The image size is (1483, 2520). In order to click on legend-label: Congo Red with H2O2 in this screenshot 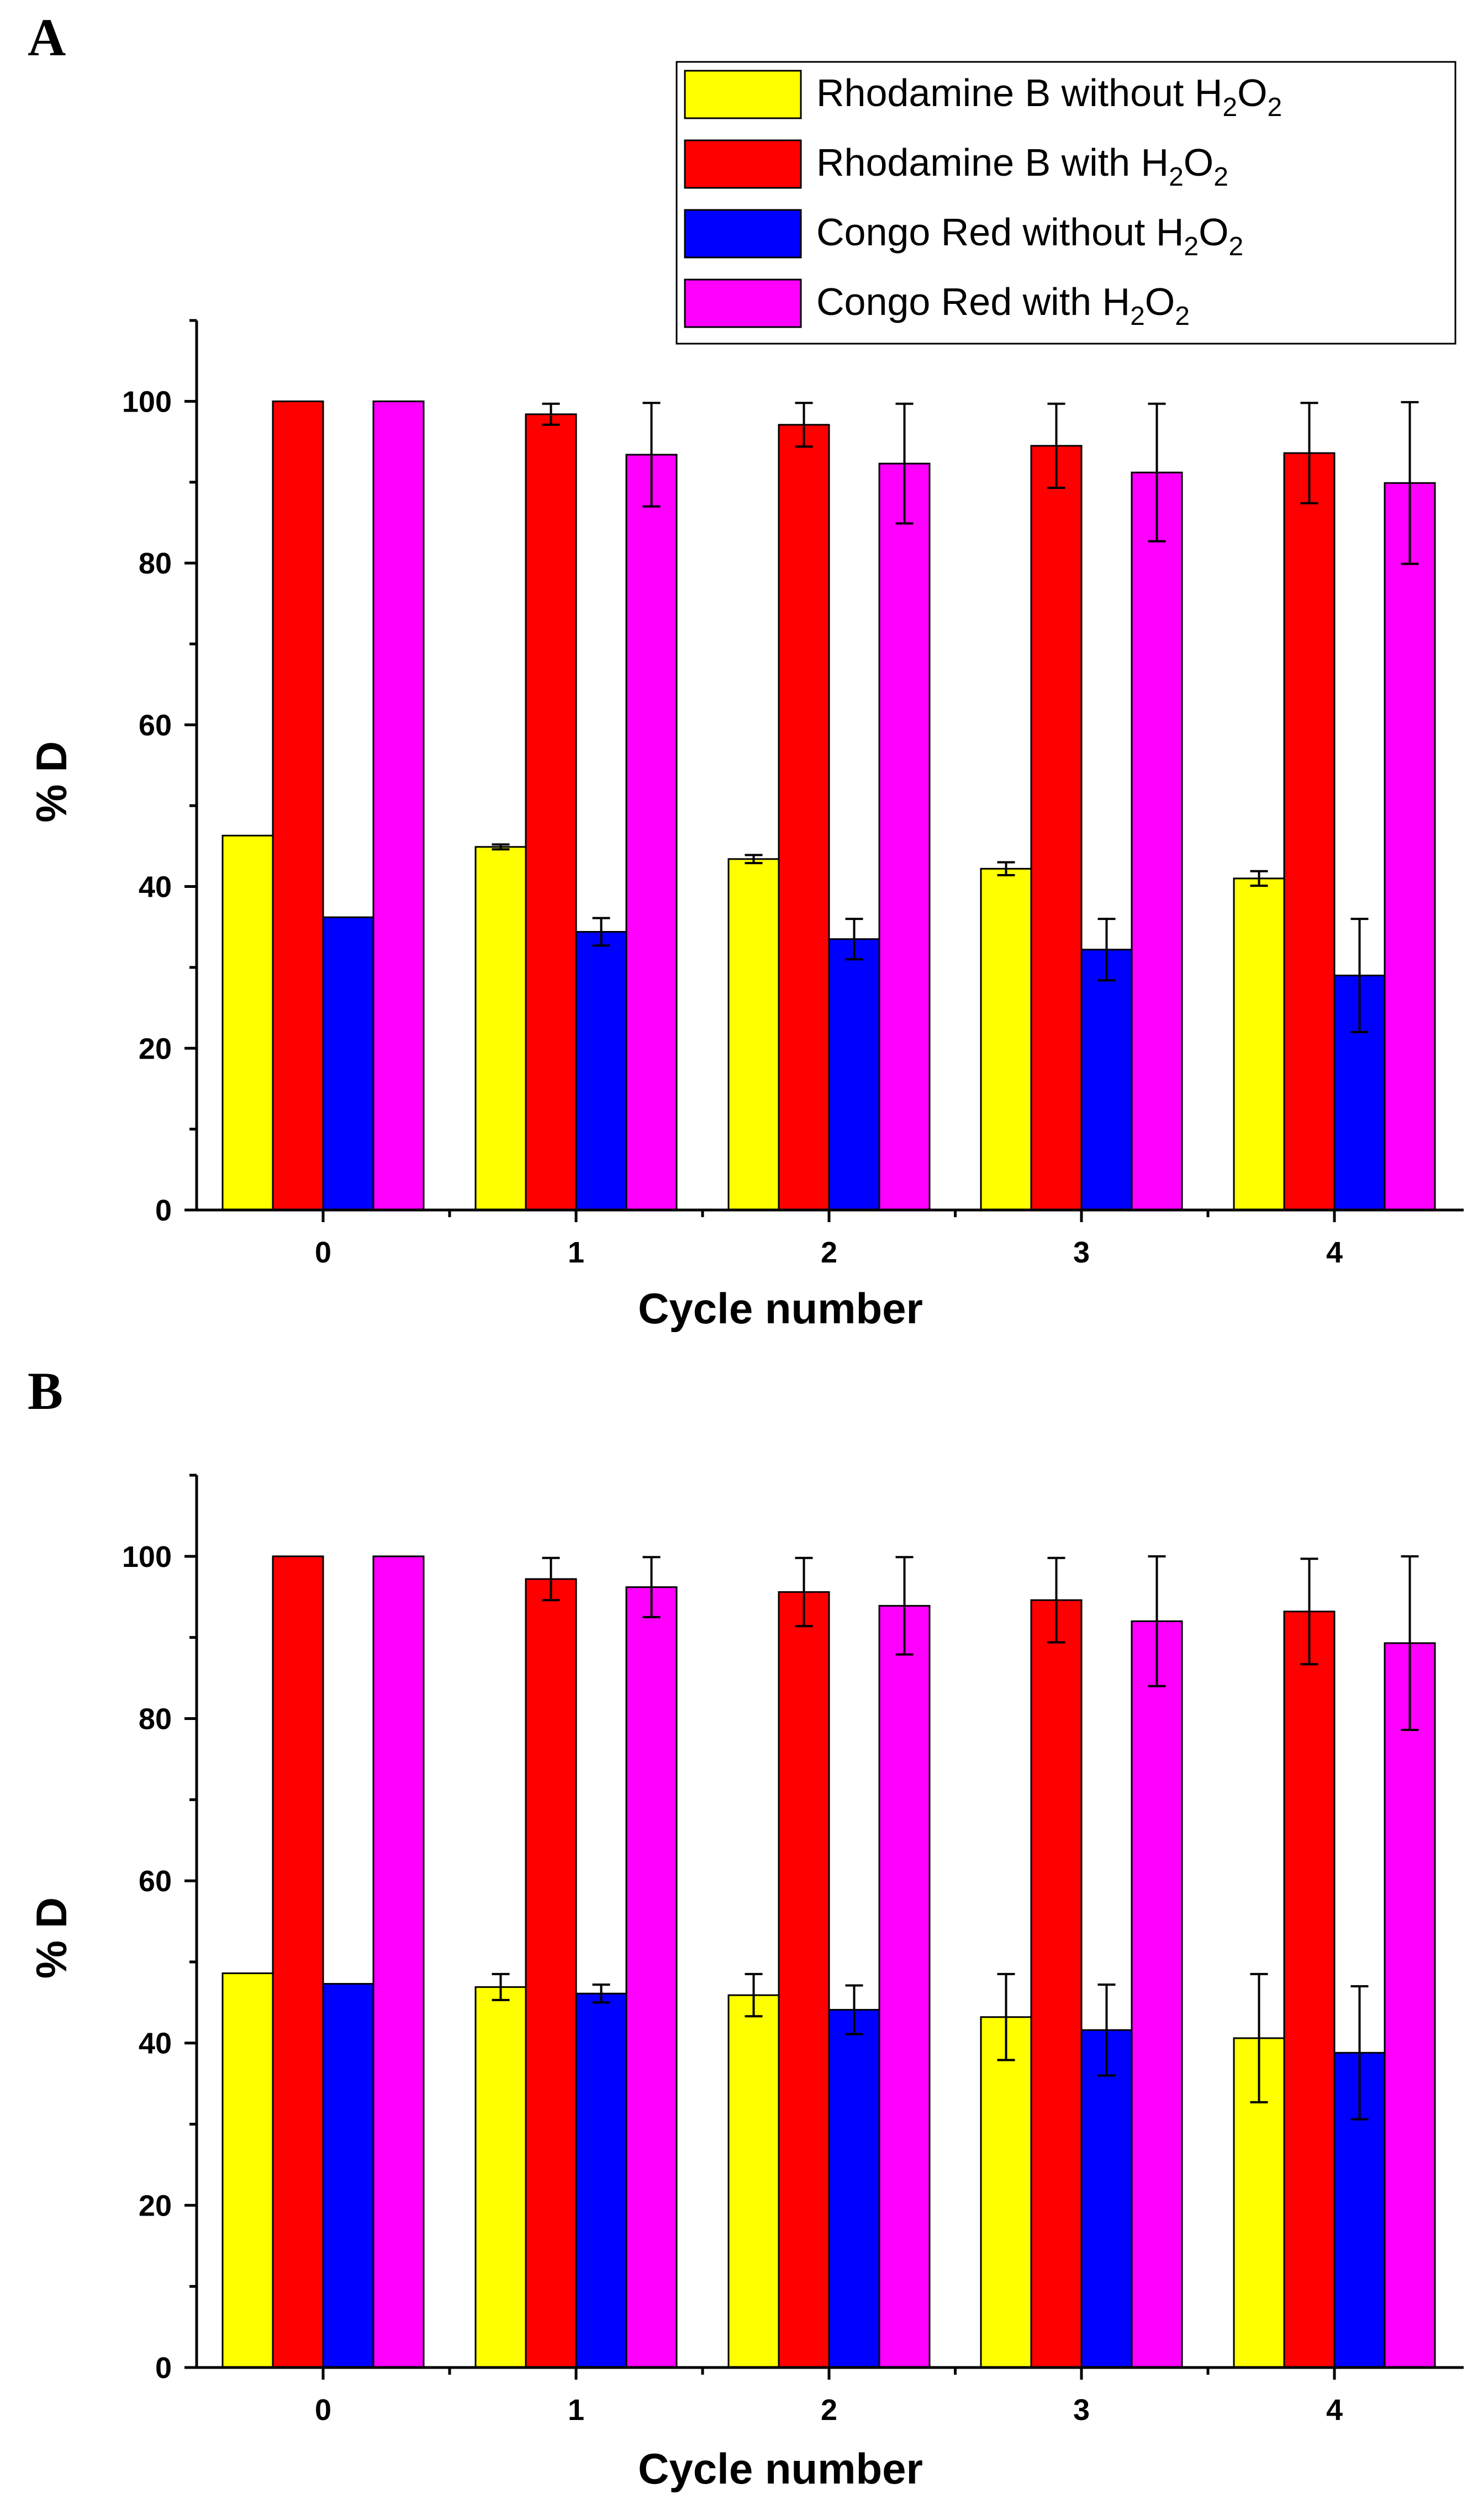, I will do `click(1003, 305)`.